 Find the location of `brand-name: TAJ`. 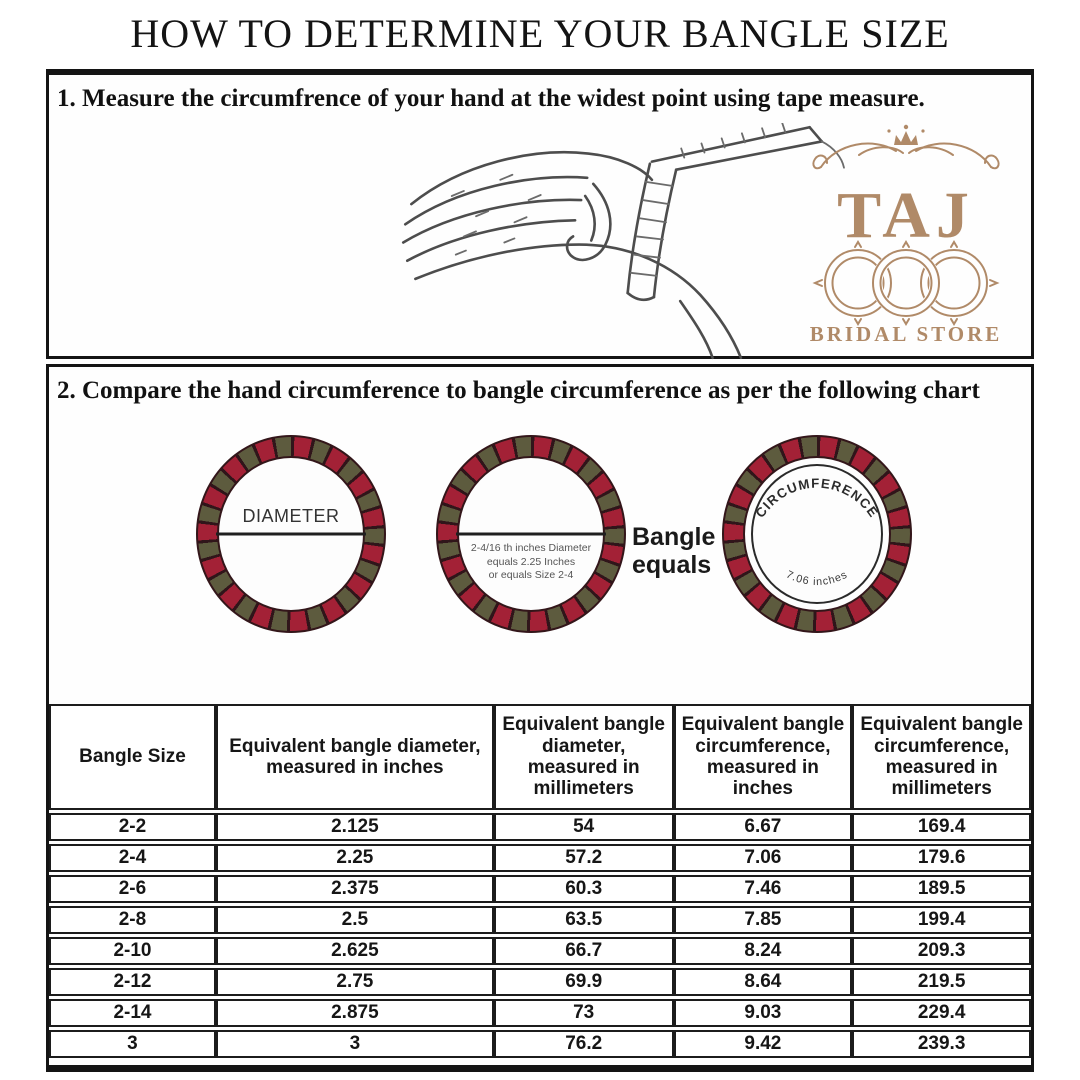

brand-name: TAJ is located at coordinates (906, 215).